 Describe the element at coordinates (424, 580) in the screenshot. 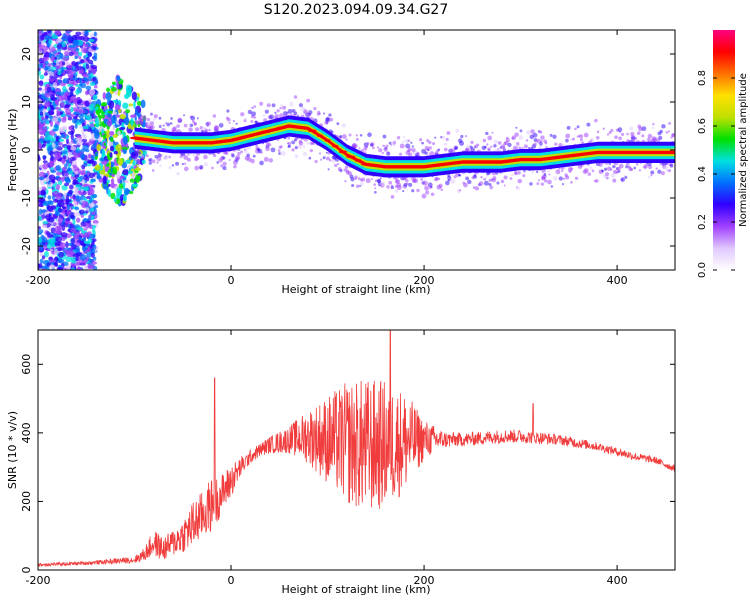

I see `x-tick-label: 200` at that location.